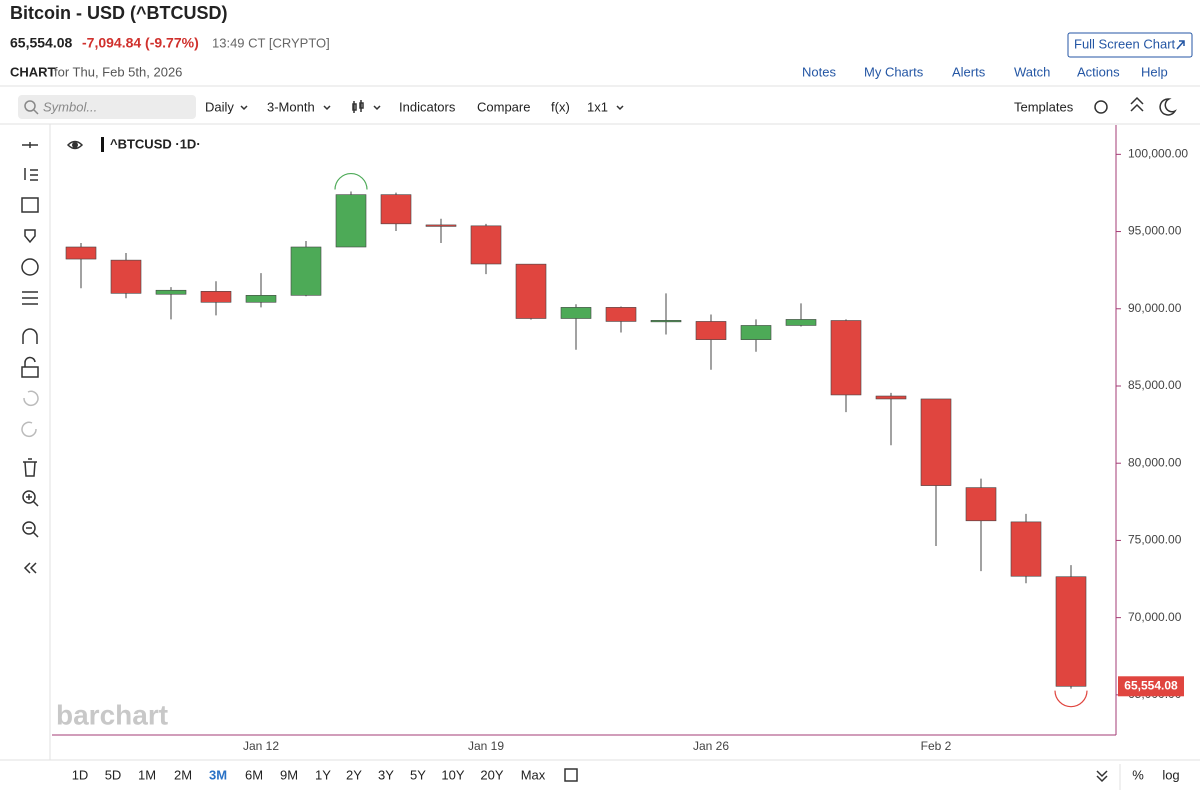 Image resolution: width=1200 pixels, height=797 pixels. I want to click on links: Notes My Charts Alerts Watch Actions Help, so click(985, 71).